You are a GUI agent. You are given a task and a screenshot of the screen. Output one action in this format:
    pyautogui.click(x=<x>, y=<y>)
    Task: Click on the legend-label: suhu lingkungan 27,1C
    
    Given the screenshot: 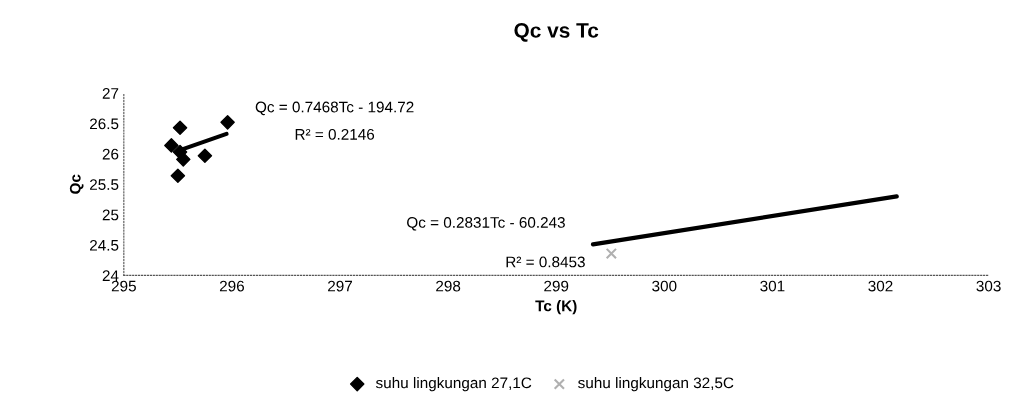 What is the action you would take?
    pyautogui.click(x=453, y=384)
    